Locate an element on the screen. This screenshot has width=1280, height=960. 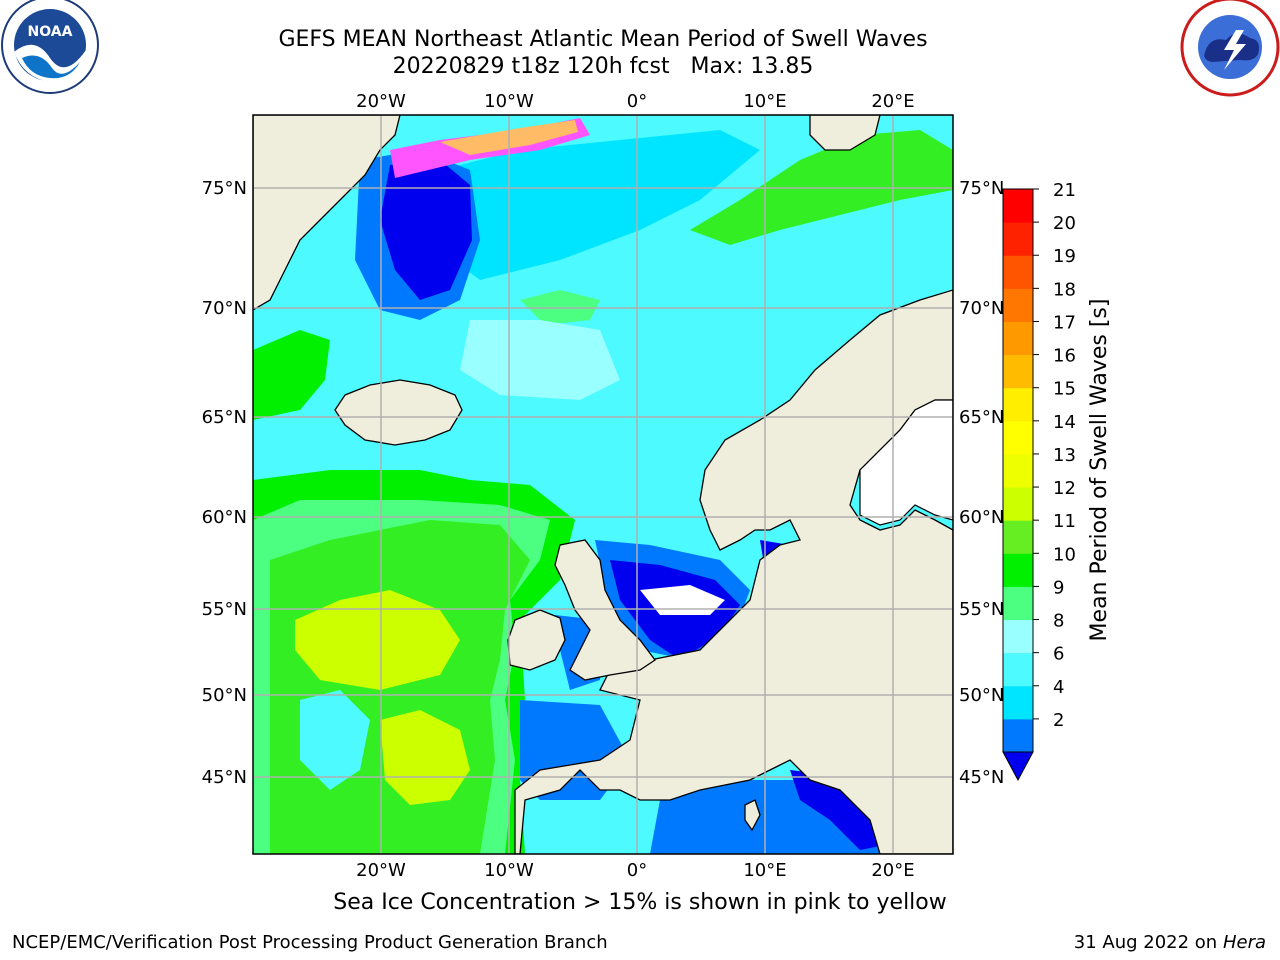
colorbar-label: Mean Period of Swell Waves [s] is located at coordinates (1099, 470).